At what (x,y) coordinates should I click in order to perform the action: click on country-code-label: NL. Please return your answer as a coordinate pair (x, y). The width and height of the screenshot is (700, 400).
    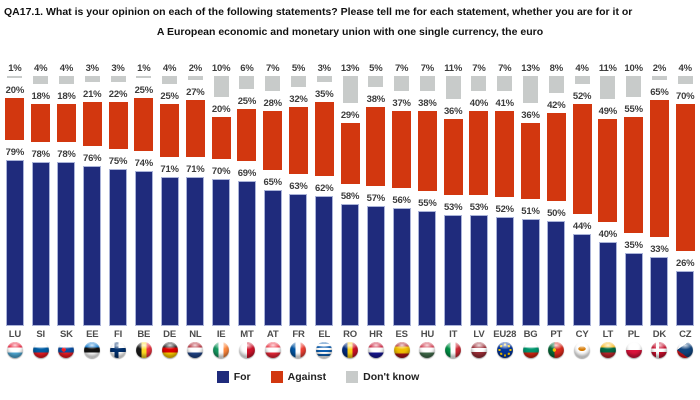
    Looking at the image, I should click on (195, 334).